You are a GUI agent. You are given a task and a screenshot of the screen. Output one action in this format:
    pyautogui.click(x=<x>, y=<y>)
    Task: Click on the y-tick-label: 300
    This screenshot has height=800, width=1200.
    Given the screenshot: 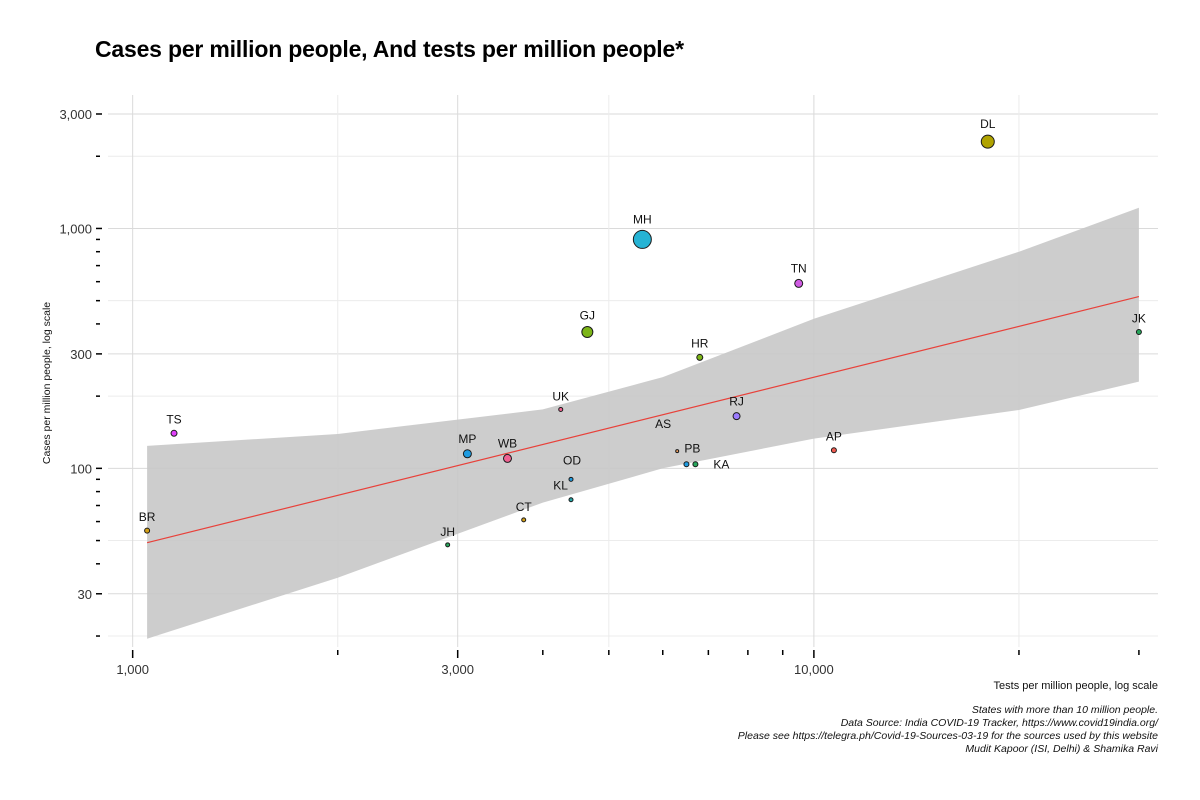 What is the action you would take?
    pyautogui.click(x=81, y=354)
    